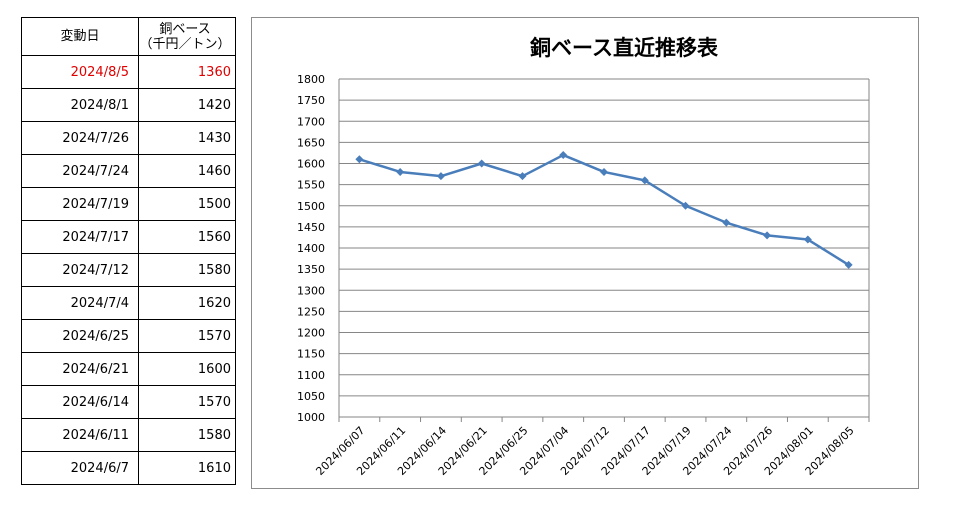  I want to click on y-tick-label: 1450, so click(311, 227).